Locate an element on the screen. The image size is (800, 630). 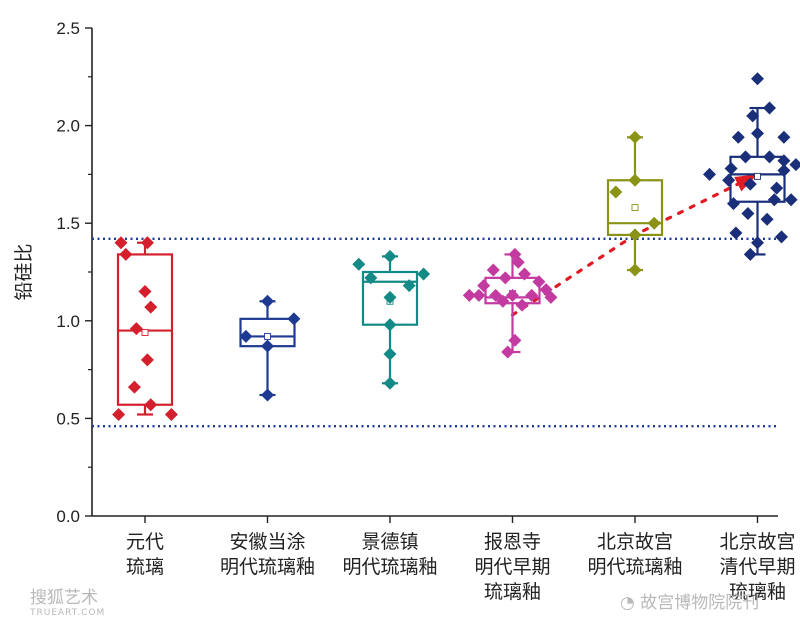
watermark-left-text: 搜狐艺术 is located at coordinates (64, 598).